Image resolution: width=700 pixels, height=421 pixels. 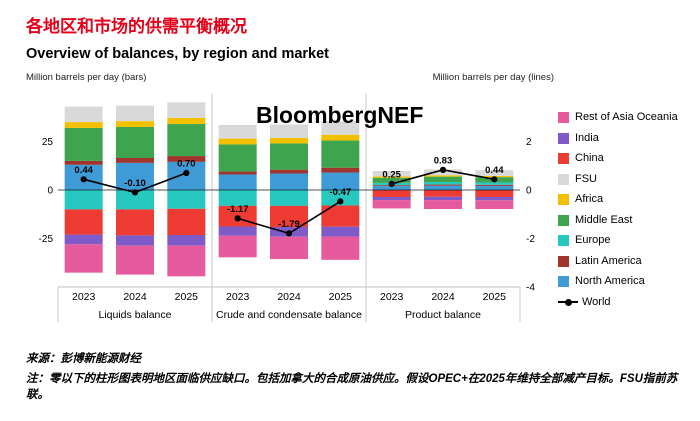 What do you see at coordinates (625, 301) in the screenshot?
I see `legend-item: World` at bounding box center [625, 301].